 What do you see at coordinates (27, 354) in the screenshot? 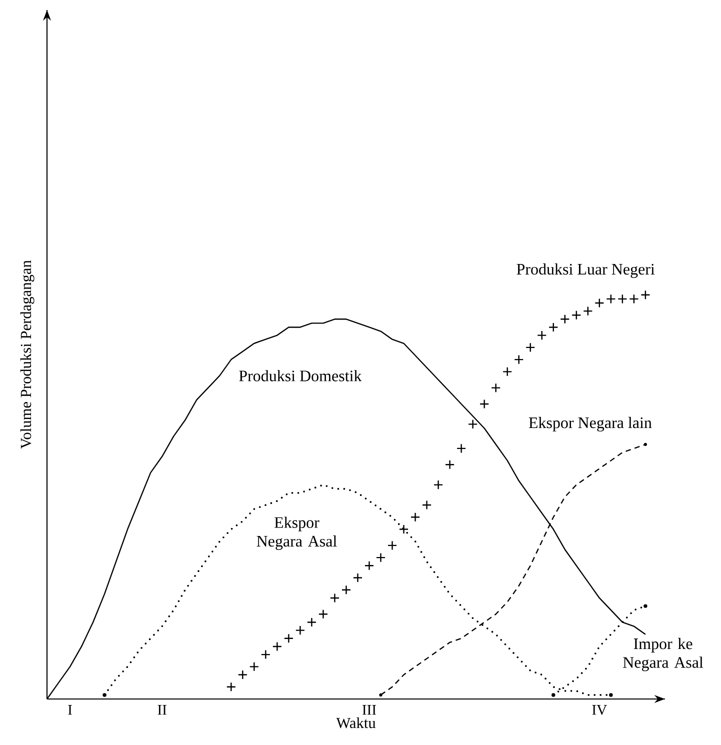
I see `y-axis-title: Volume Produksi Perdagangan` at bounding box center [27, 354].